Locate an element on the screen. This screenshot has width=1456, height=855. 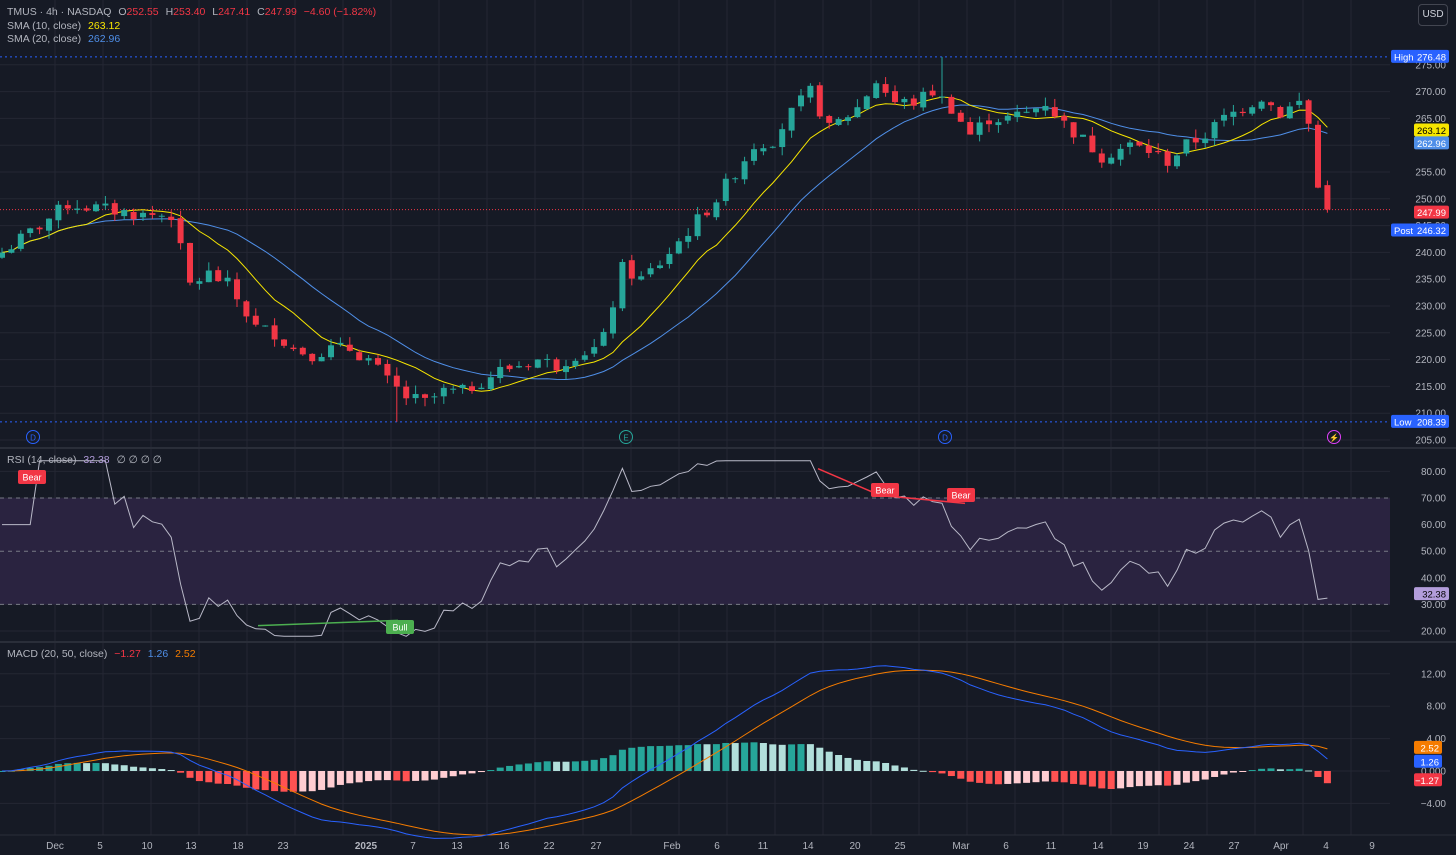
time-tick-label: Dec is located at coordinates (55, 846).